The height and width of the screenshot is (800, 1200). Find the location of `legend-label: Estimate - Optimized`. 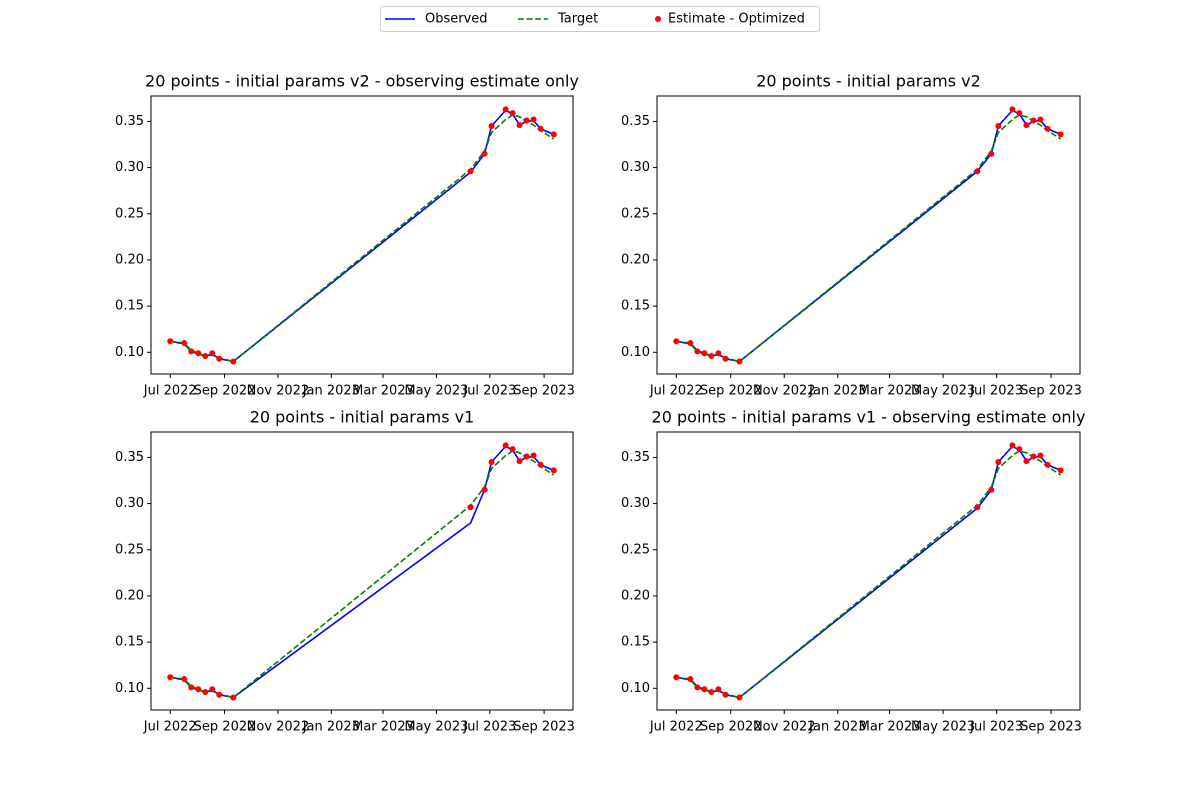

legend-label: Estimate - Optimized is located at coordinates (736, 19).